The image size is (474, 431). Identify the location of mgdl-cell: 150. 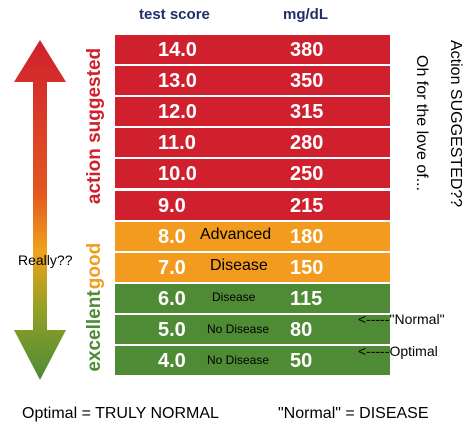
(307, 267).